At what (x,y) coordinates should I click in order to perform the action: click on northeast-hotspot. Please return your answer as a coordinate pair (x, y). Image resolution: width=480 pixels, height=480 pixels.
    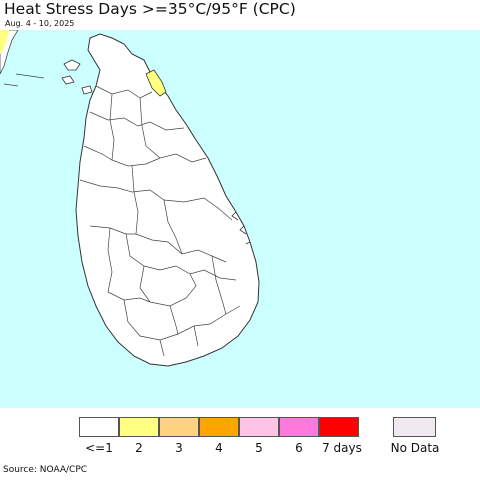
    Looking at the image, I should click on (156, 83).